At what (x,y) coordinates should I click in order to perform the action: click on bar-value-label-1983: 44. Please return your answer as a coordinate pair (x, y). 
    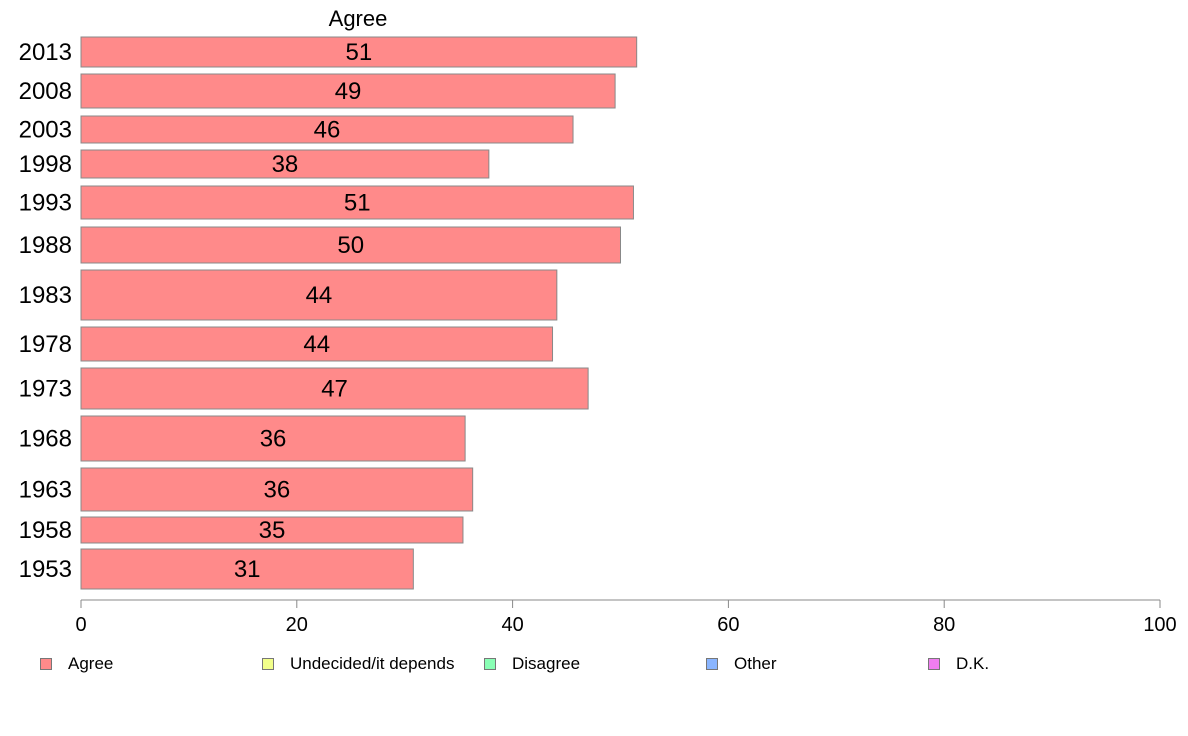
    Looking at the image, I should click on (319, 295).